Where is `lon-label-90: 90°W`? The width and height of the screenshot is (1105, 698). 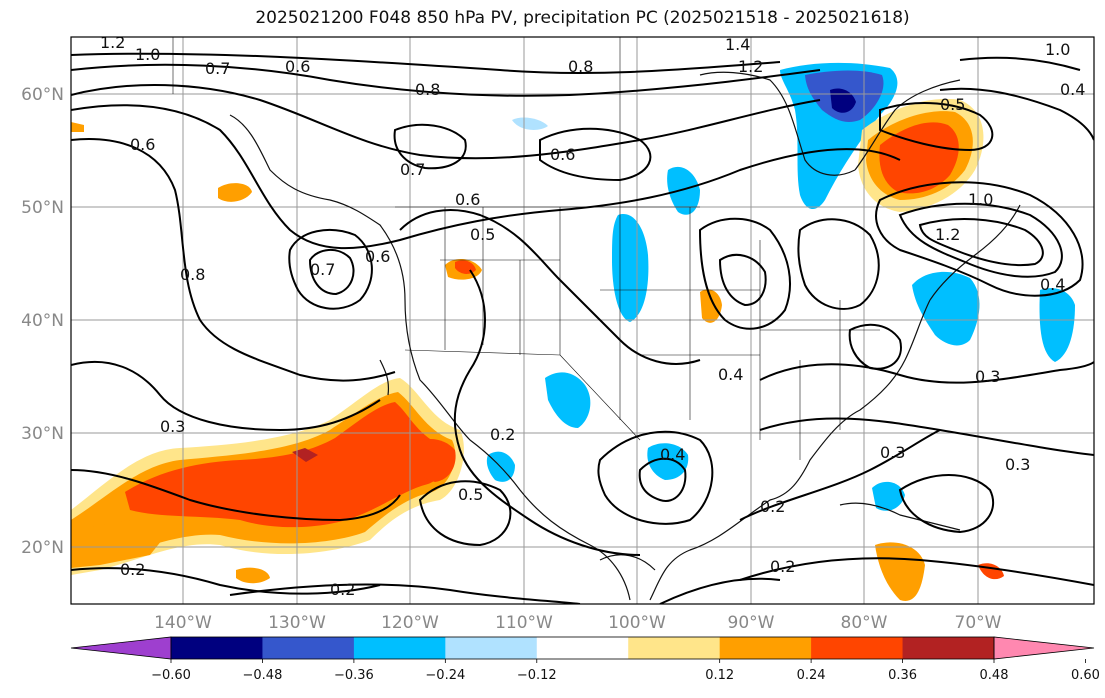
lon-label-90: 90°W is located at coordinates (751, 623).